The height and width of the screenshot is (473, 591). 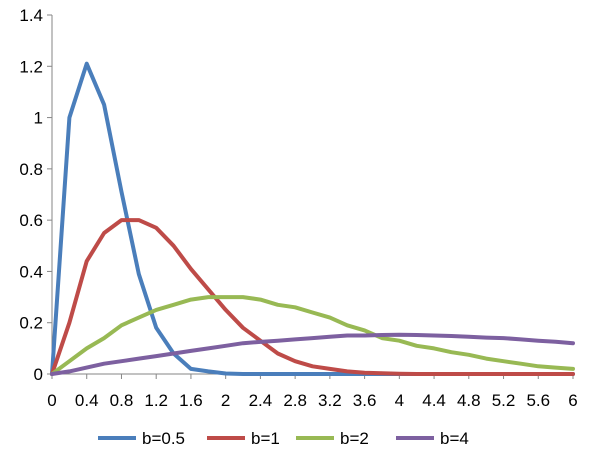 What do you see at coordinates (31, 220) in the screenshot?
I see `y-tick-label: 0.6` at bounding box center [31, 220].